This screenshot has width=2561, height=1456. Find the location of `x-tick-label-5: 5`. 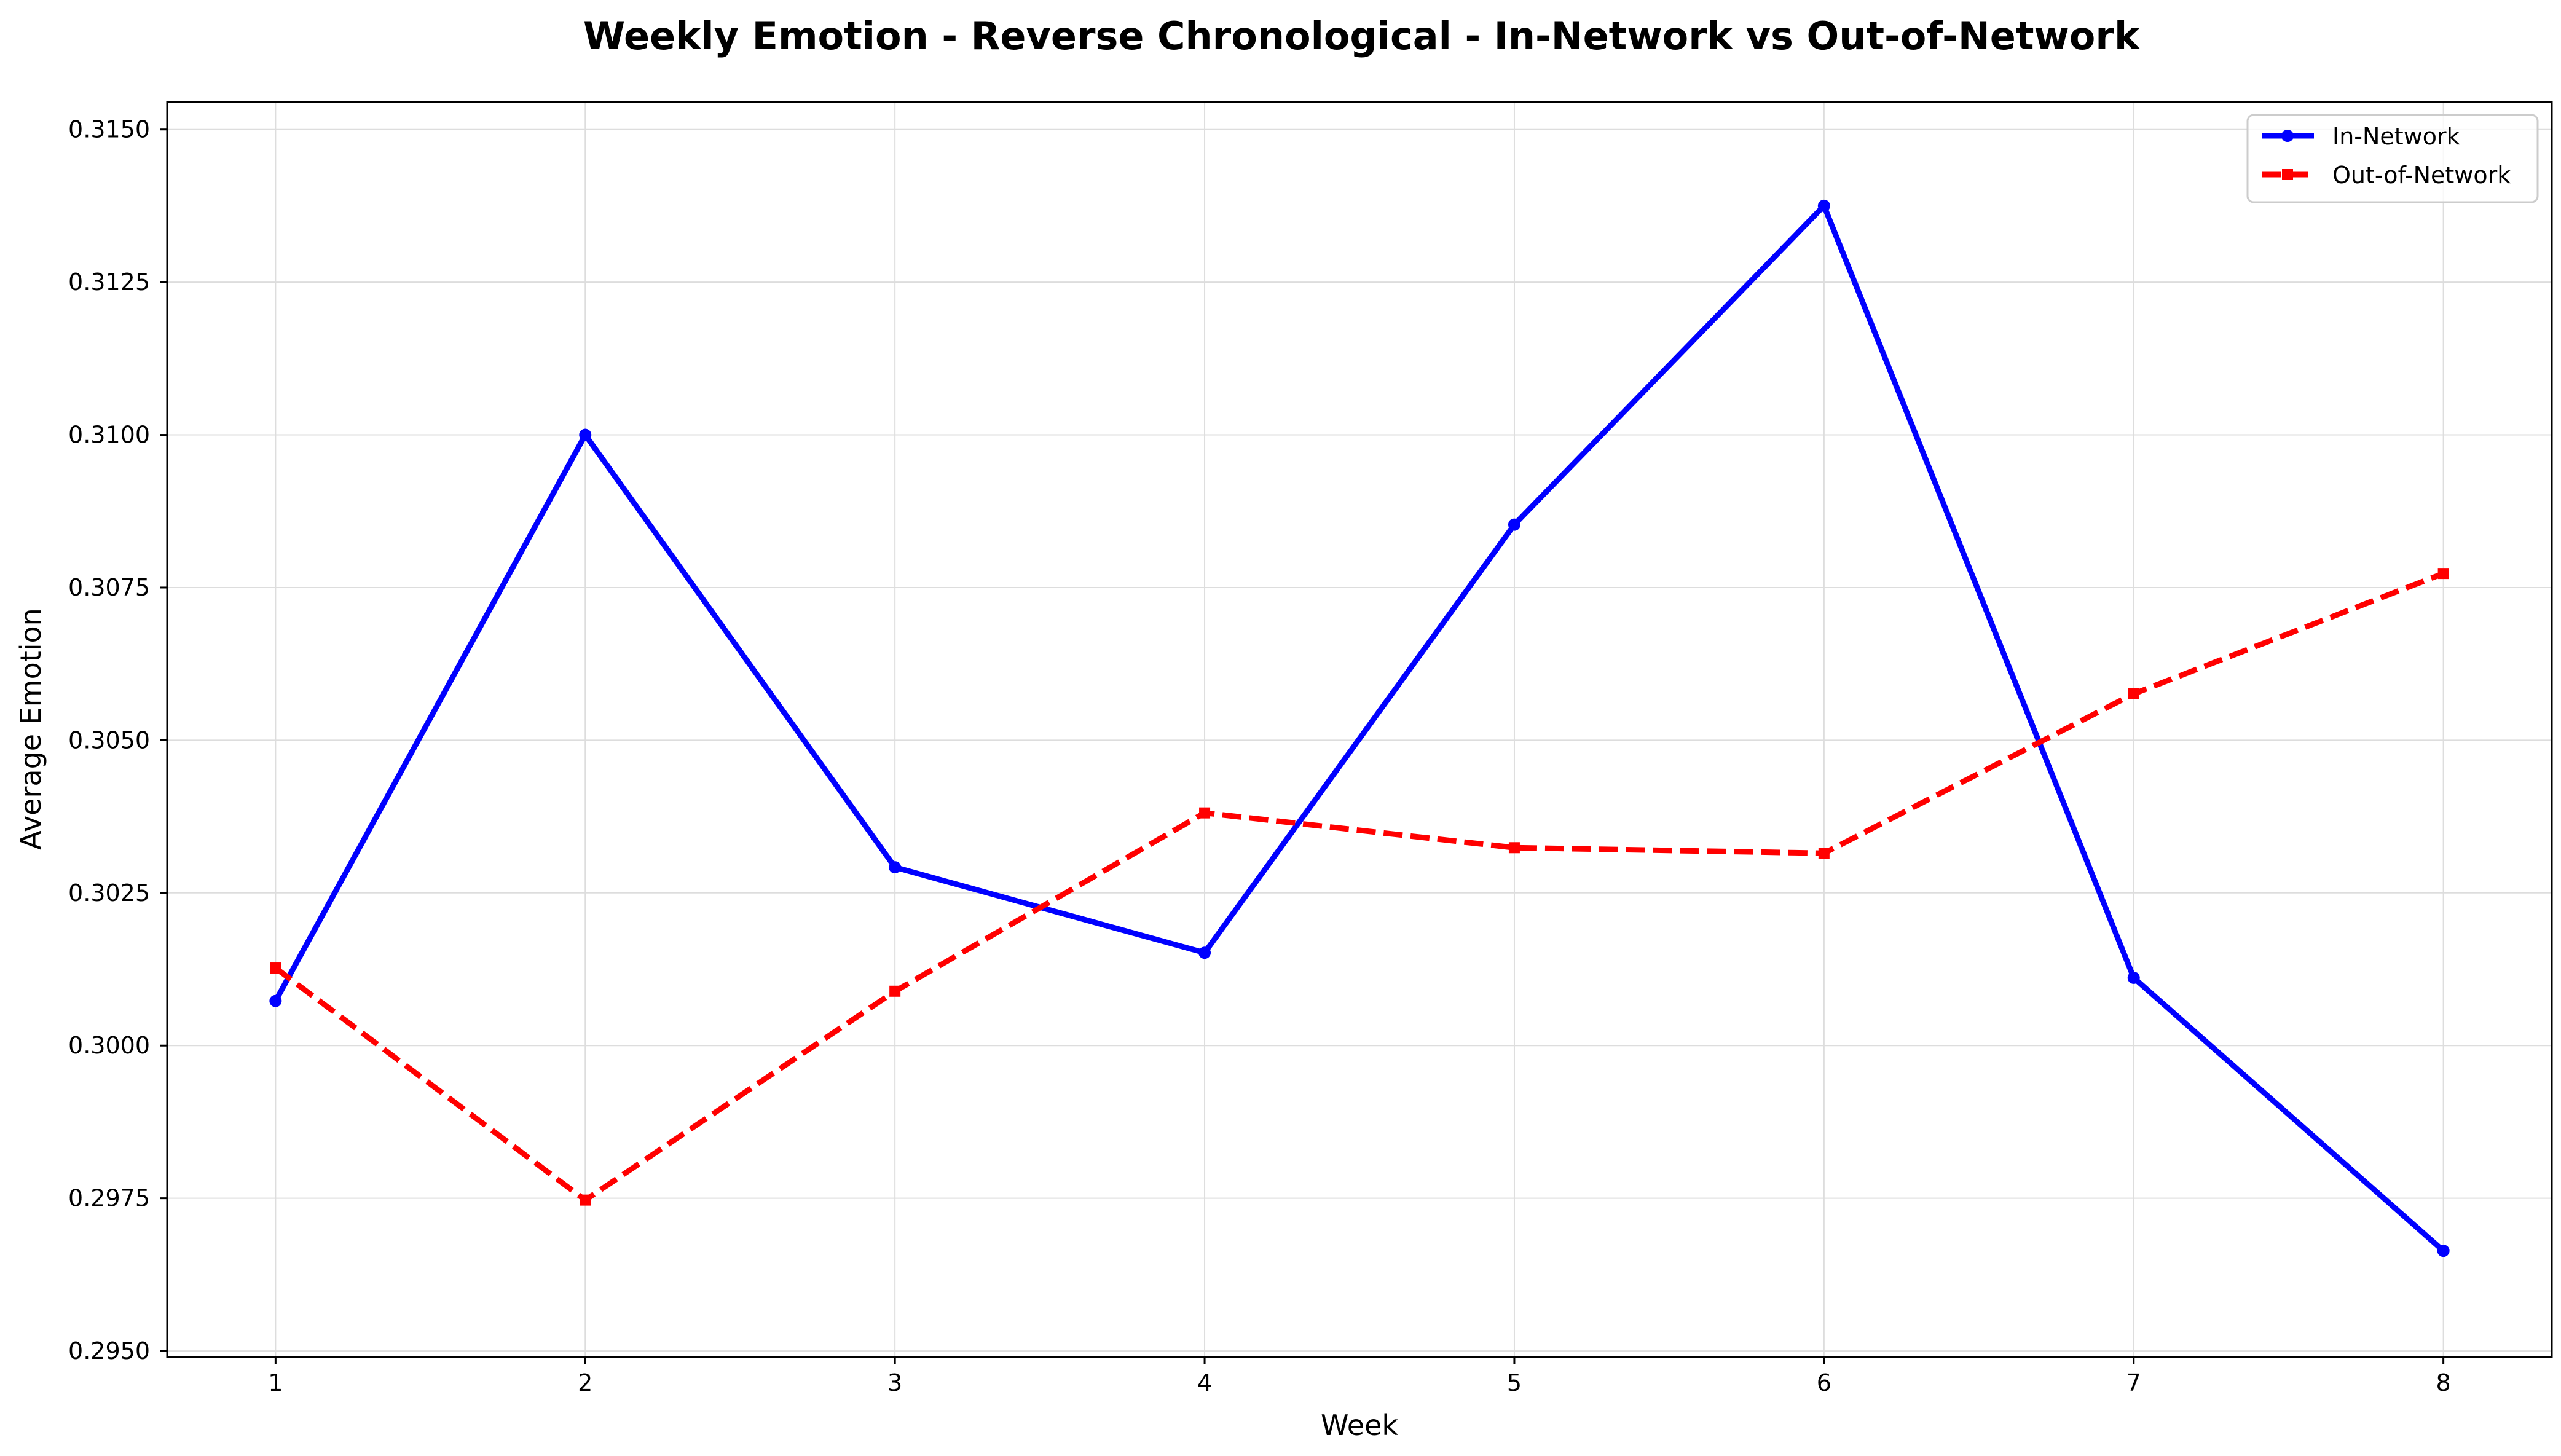

x-tick-label-5: 5 is located at coordinates (1514, 1382).